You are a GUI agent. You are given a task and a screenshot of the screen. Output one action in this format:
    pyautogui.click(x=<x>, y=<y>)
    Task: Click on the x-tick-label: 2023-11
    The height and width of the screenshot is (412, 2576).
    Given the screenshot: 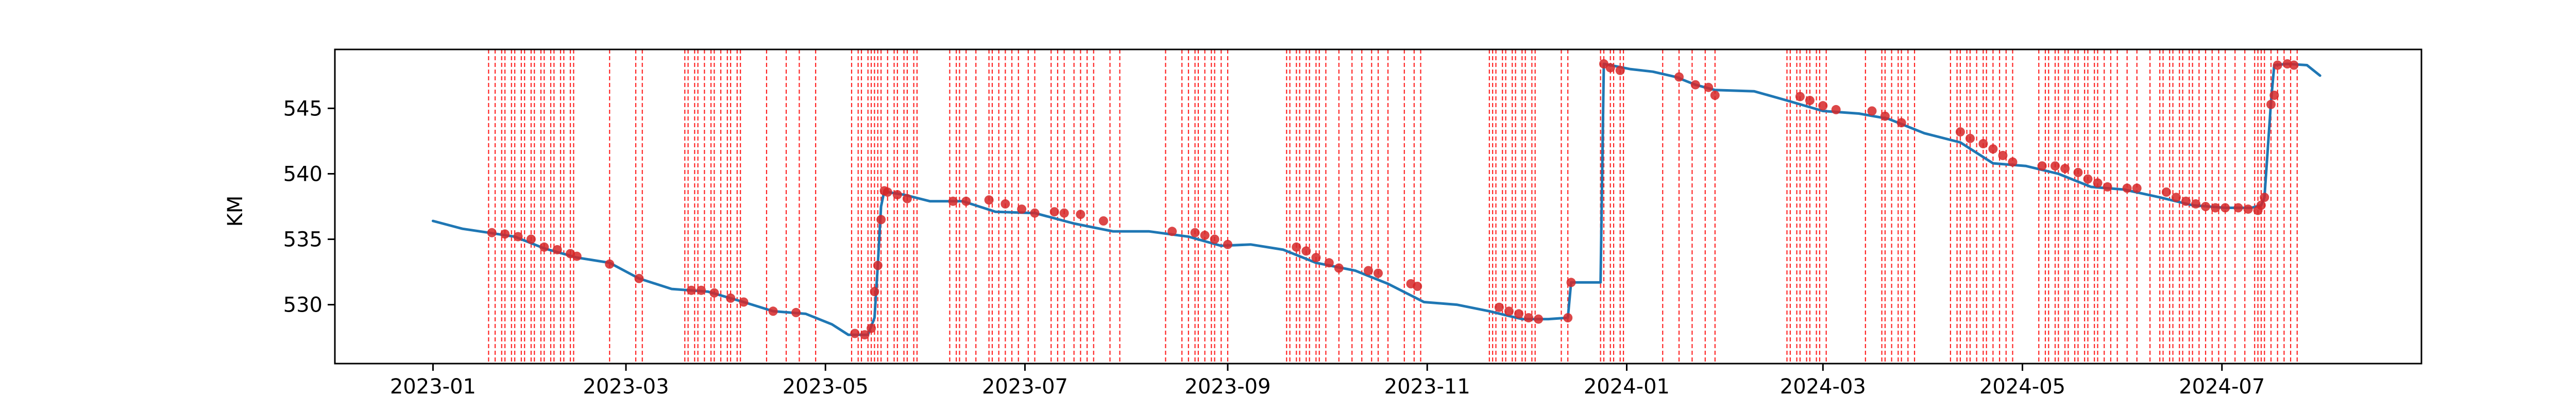 What is the action you would take?
    pyautogui.click(x=1427, y=387)
    